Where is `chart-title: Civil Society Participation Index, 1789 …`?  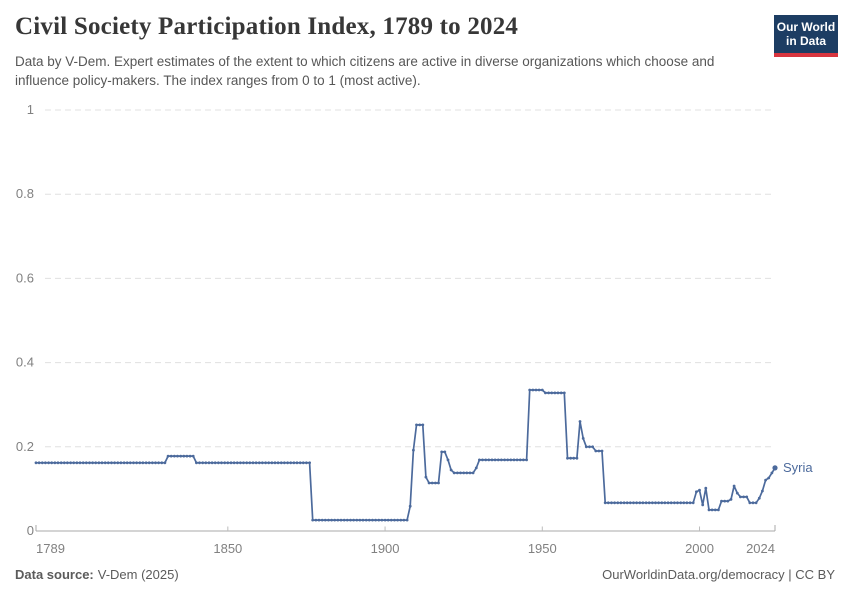
chart-title: Civil Society Participation Index, 1789 … is located at coordinates (267, 26).